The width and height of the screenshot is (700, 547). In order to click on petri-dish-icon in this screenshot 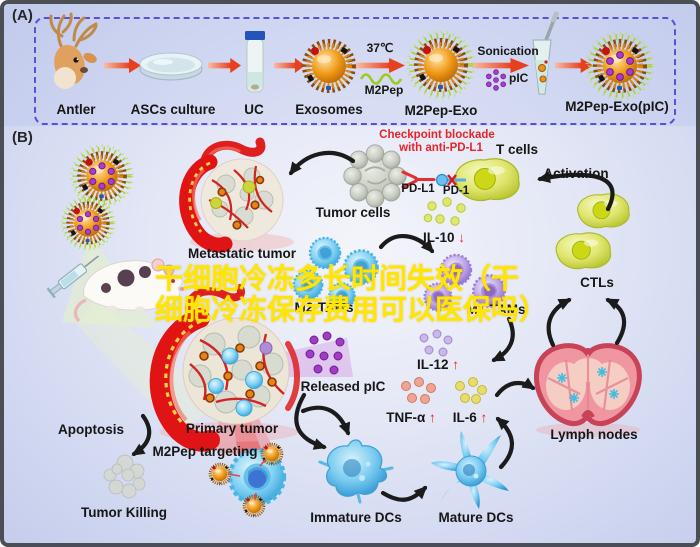, I will do `click(171, 66)`.